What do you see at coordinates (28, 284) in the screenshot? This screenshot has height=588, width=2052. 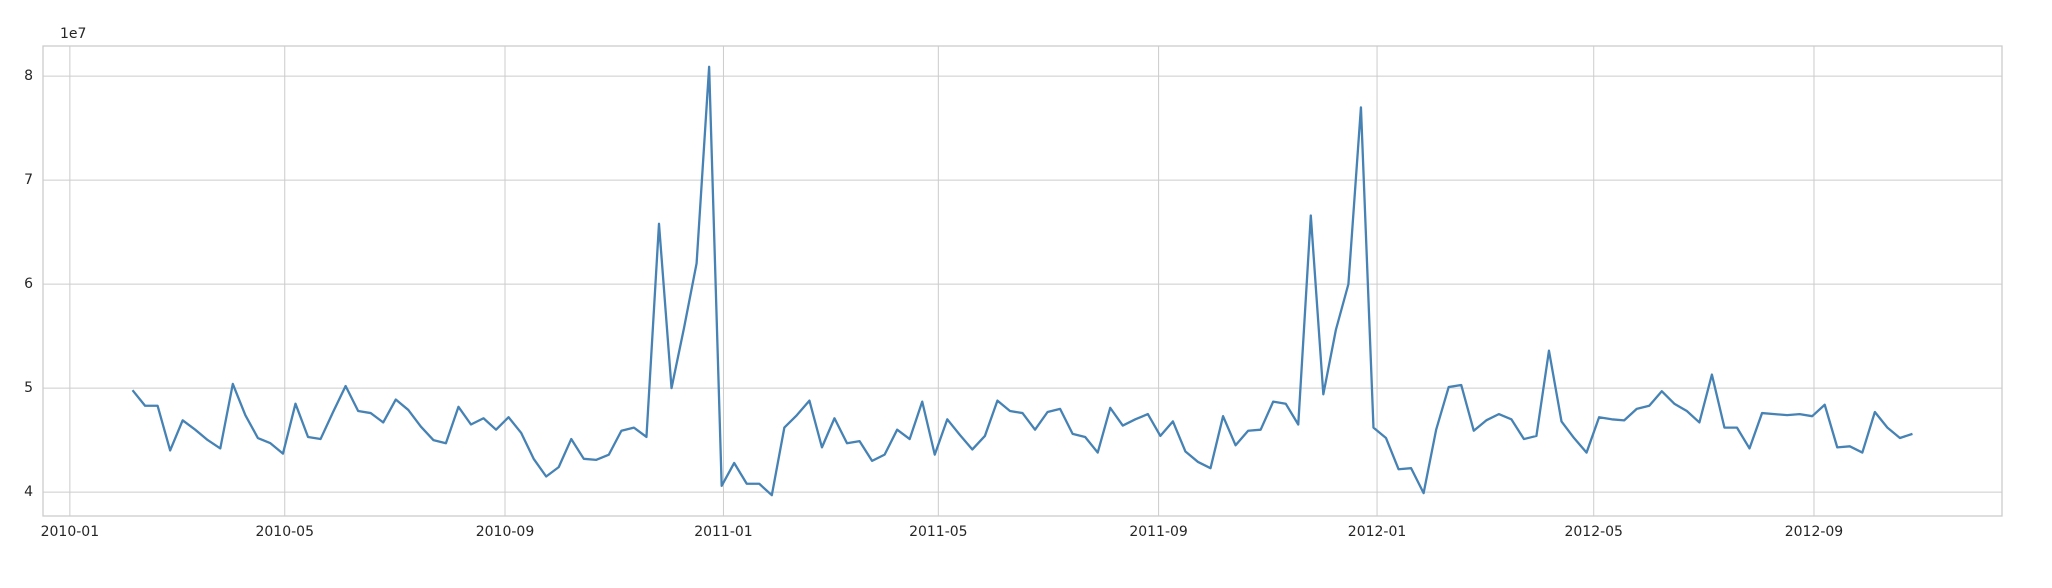 I see `y-tick-label: 6` at bounding box center [28, 284].